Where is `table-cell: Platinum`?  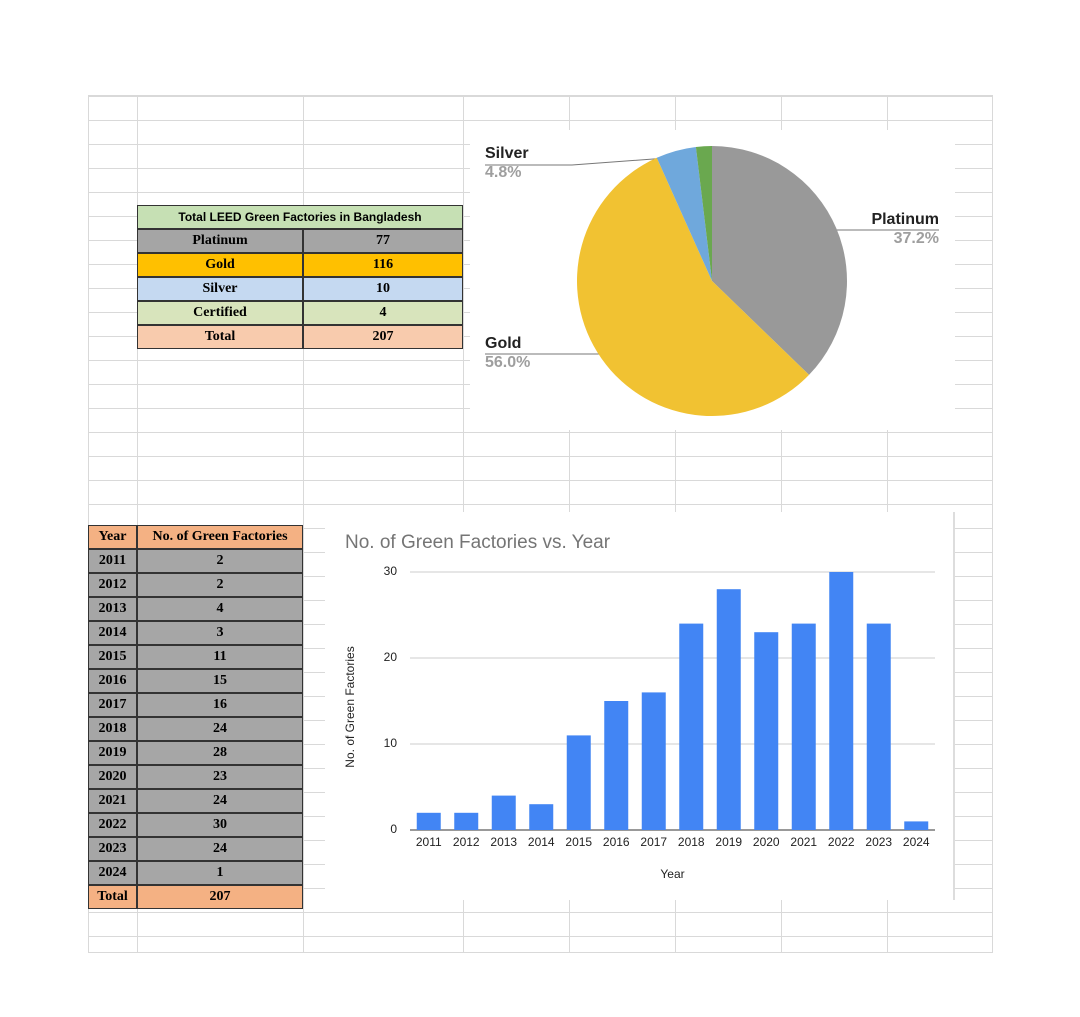 table-cell: Platinum is located at coordinates (220, 241).